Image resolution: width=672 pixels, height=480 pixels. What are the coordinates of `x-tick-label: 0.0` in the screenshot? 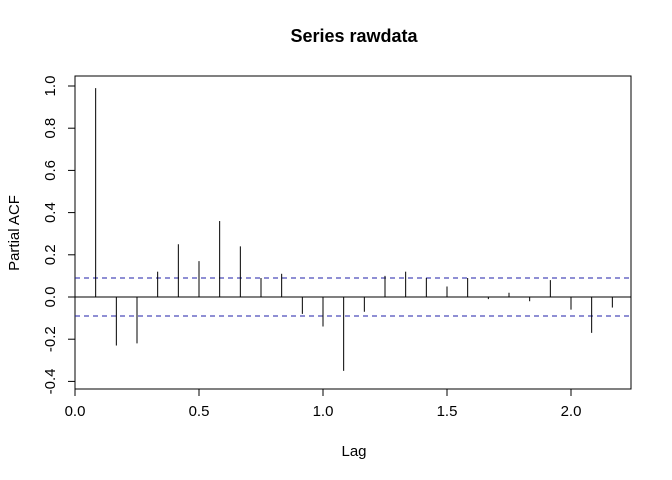 It's located at (75, 411).